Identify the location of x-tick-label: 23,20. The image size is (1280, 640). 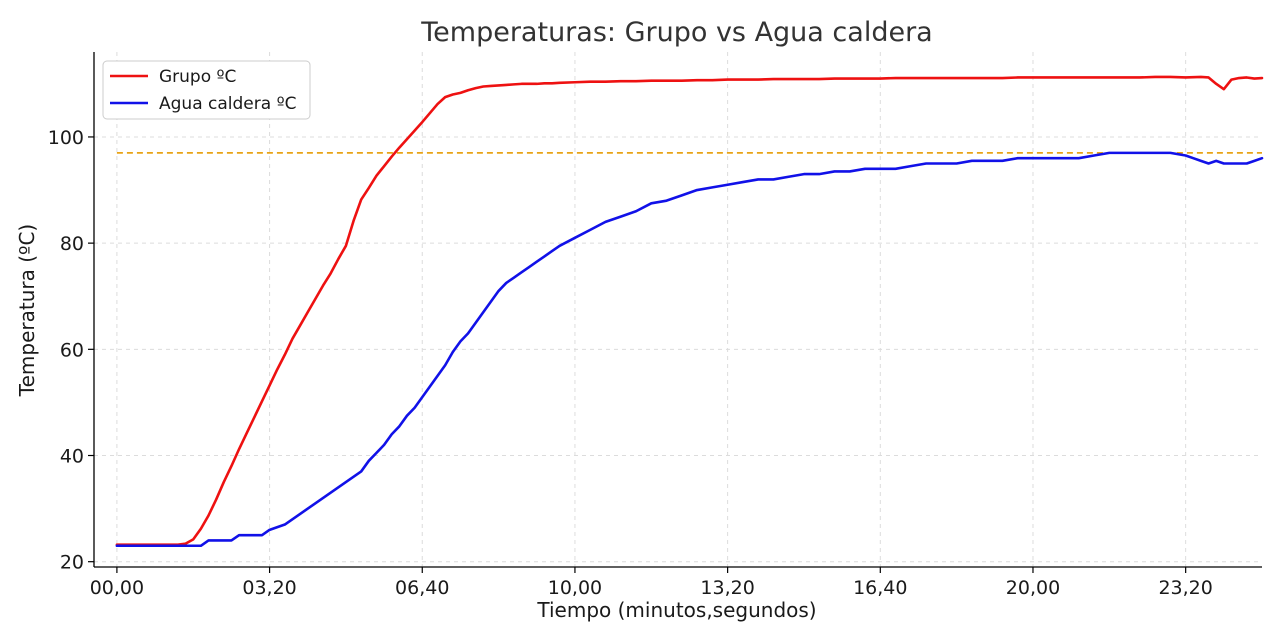
(1185, 588).